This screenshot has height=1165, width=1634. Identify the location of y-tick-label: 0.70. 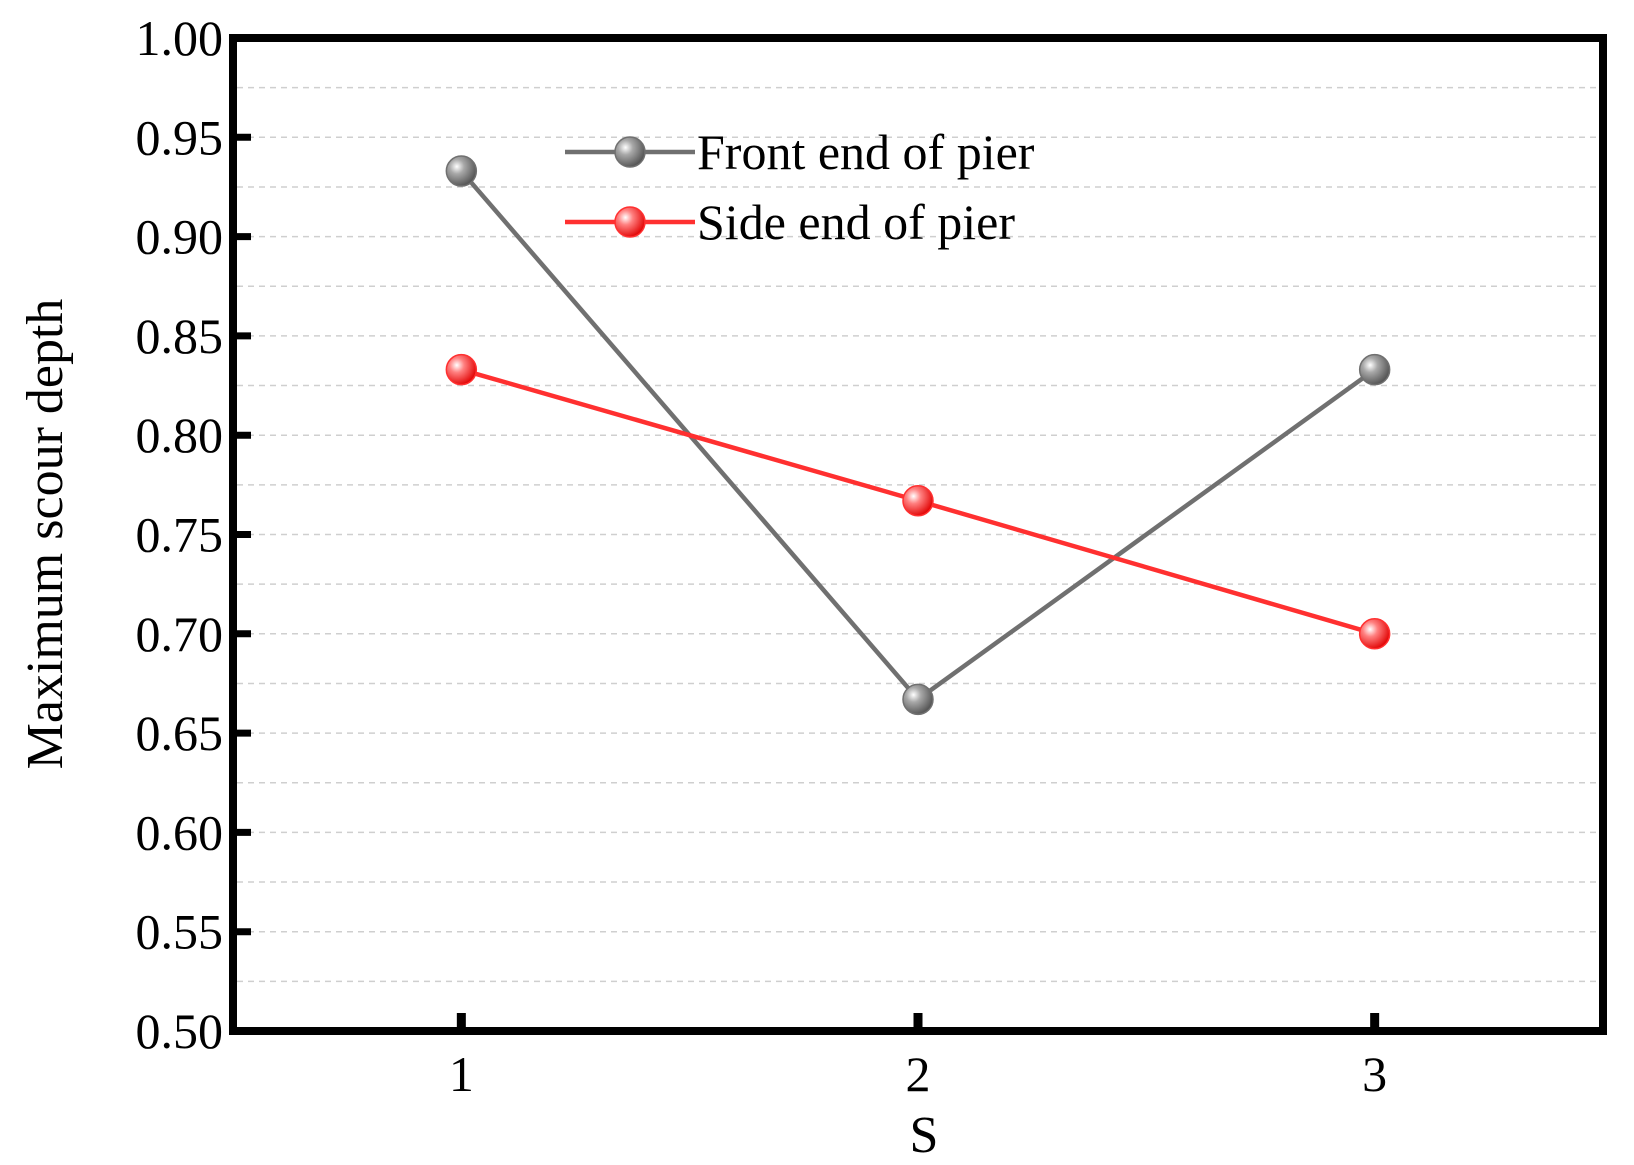
(180, 634).